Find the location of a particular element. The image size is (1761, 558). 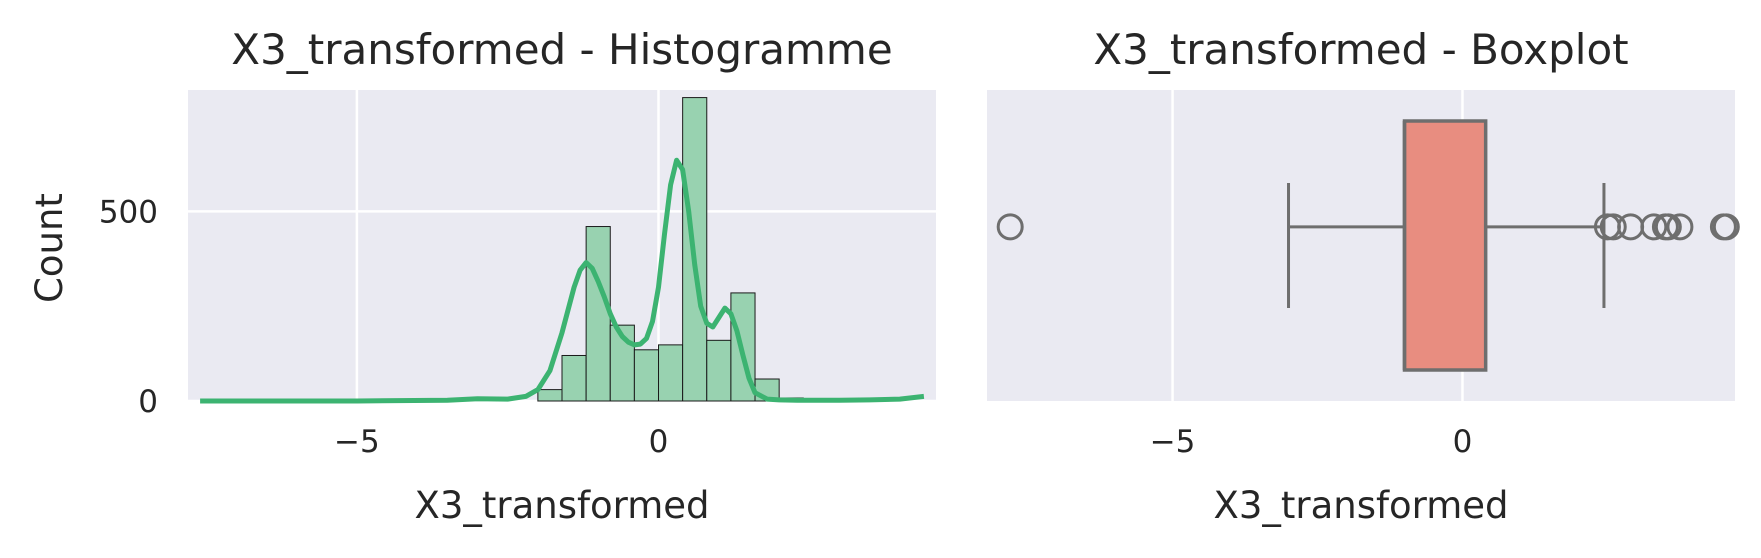

boxplot-x-ticks: −5 0 is located at coordinates (1311, 442).